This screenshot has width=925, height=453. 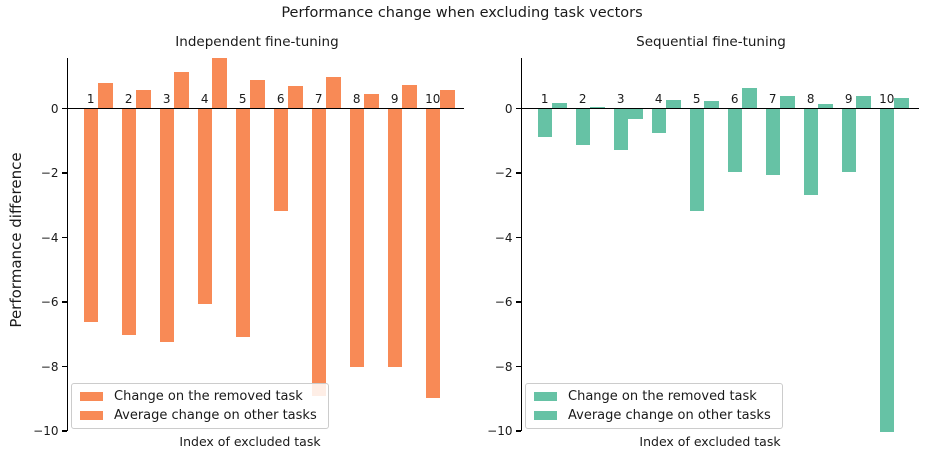 I want to click on x-axis-label-independent: Index of excluded task, so click(x=250, y=441).